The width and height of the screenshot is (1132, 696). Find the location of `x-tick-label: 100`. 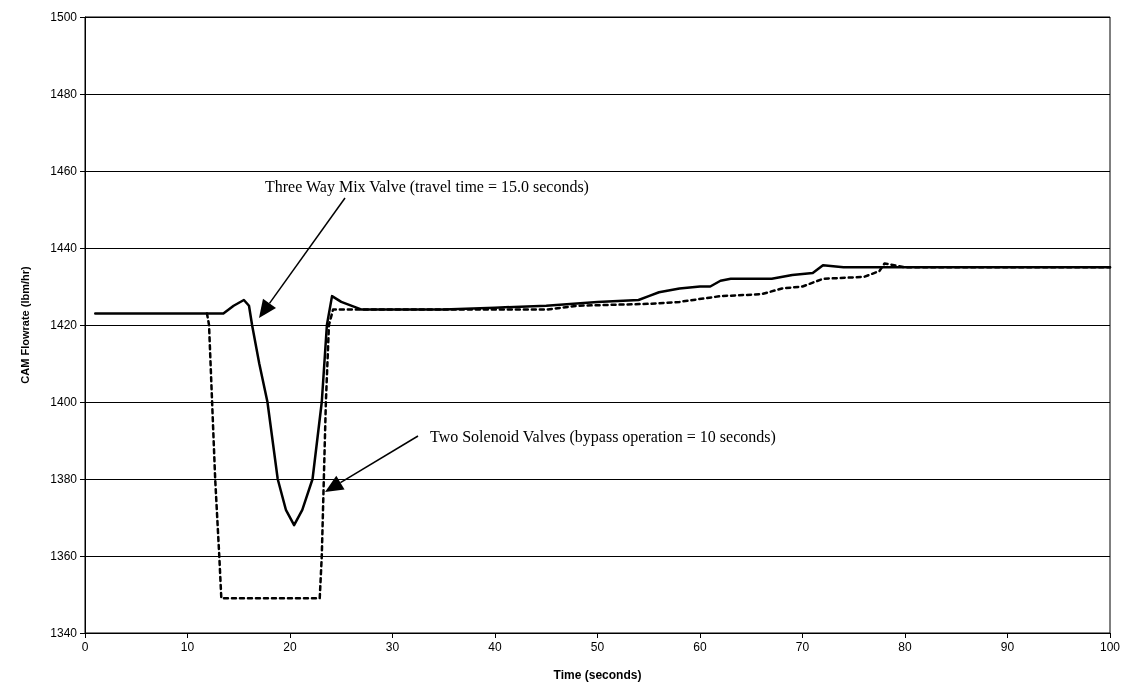

x-tick-label: 100 is located at coordinates (1110, 647).